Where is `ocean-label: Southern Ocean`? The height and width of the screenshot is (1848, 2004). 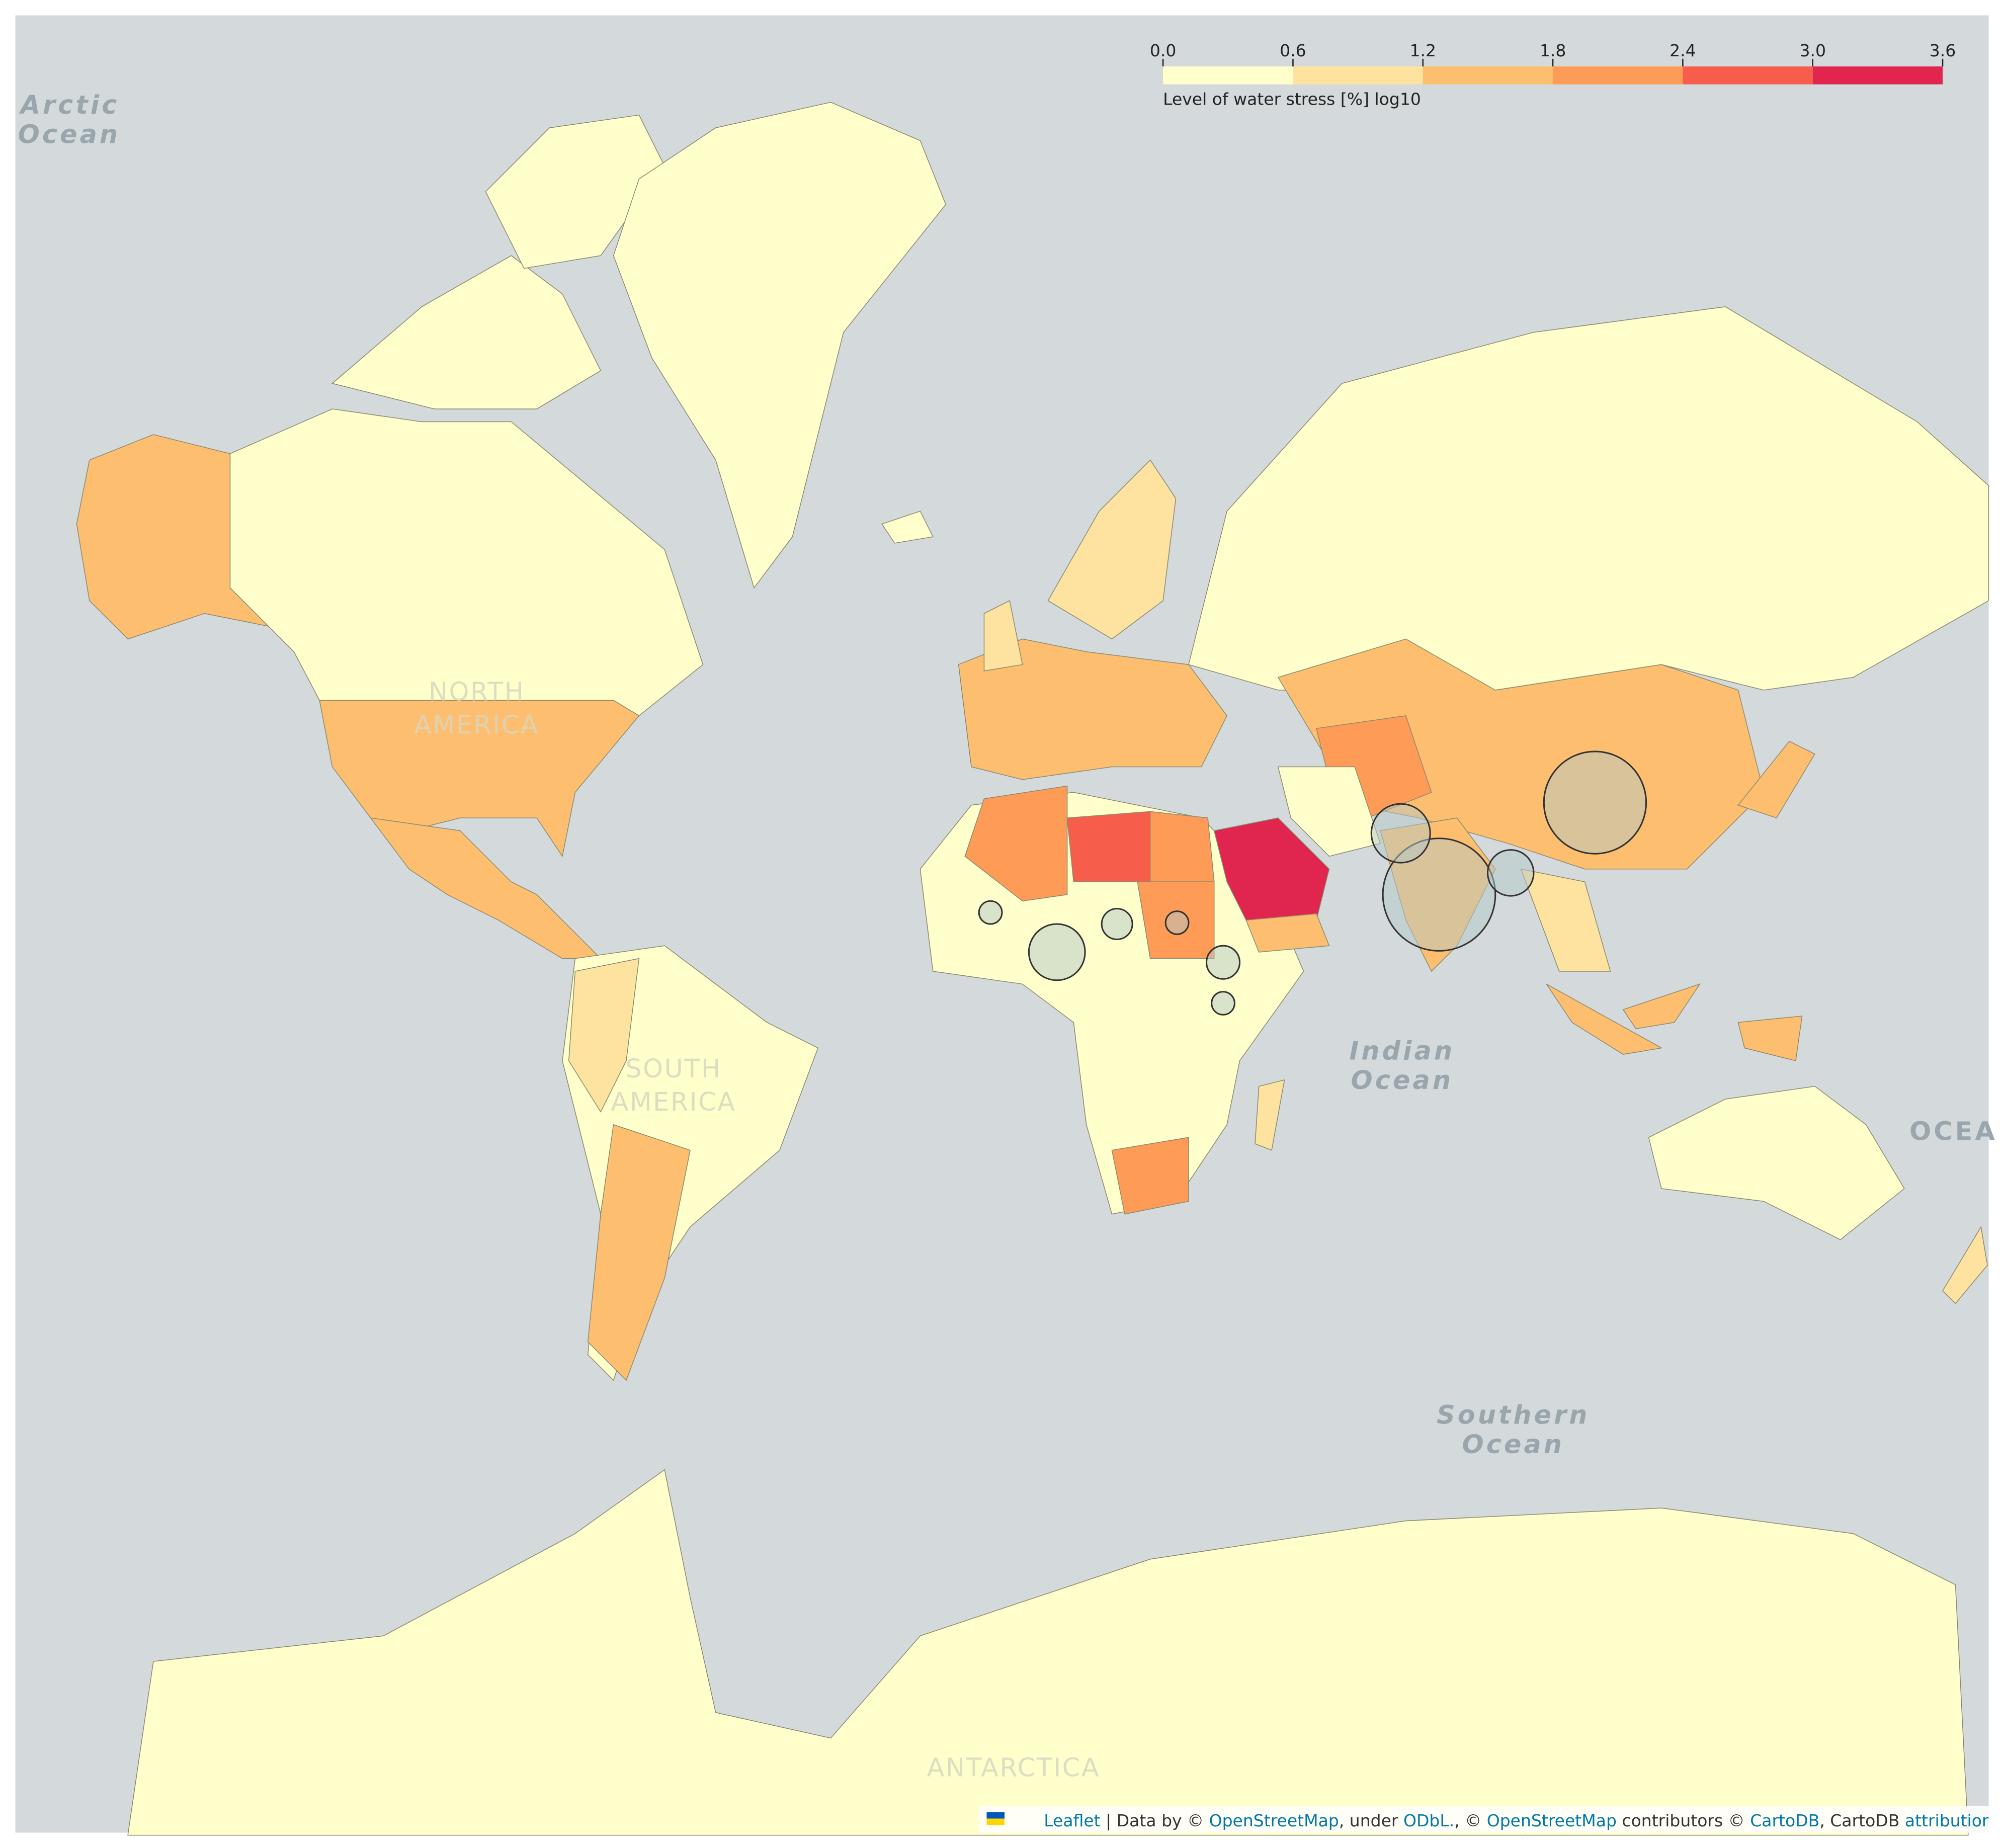
ocean-label: Southern Ocean is located at coordinates (1513, 1429).